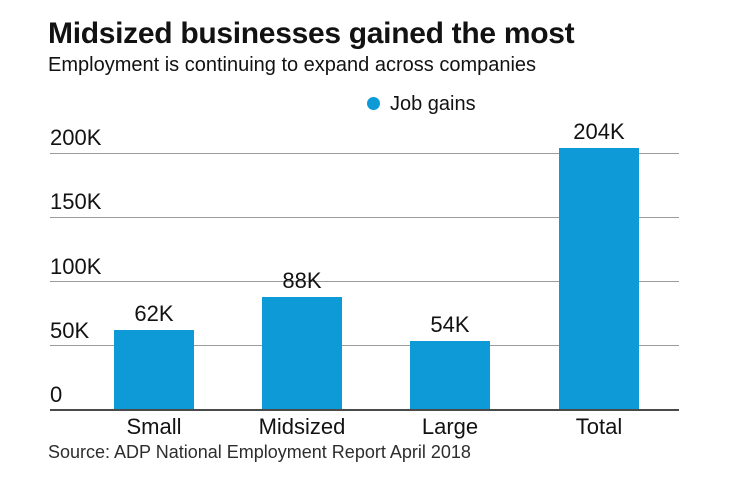 This screenshot has height=482, width=740. What do you see at coordinates (599, 131) in the screenshot?
I see `bar-value-label: 204K` at bounding box center [599, 131].